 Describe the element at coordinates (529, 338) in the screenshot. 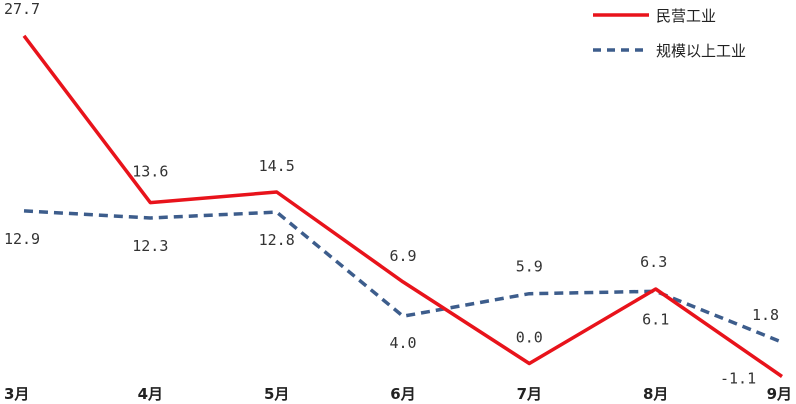

I see `data-label-s0-4: 0.0` at that location.